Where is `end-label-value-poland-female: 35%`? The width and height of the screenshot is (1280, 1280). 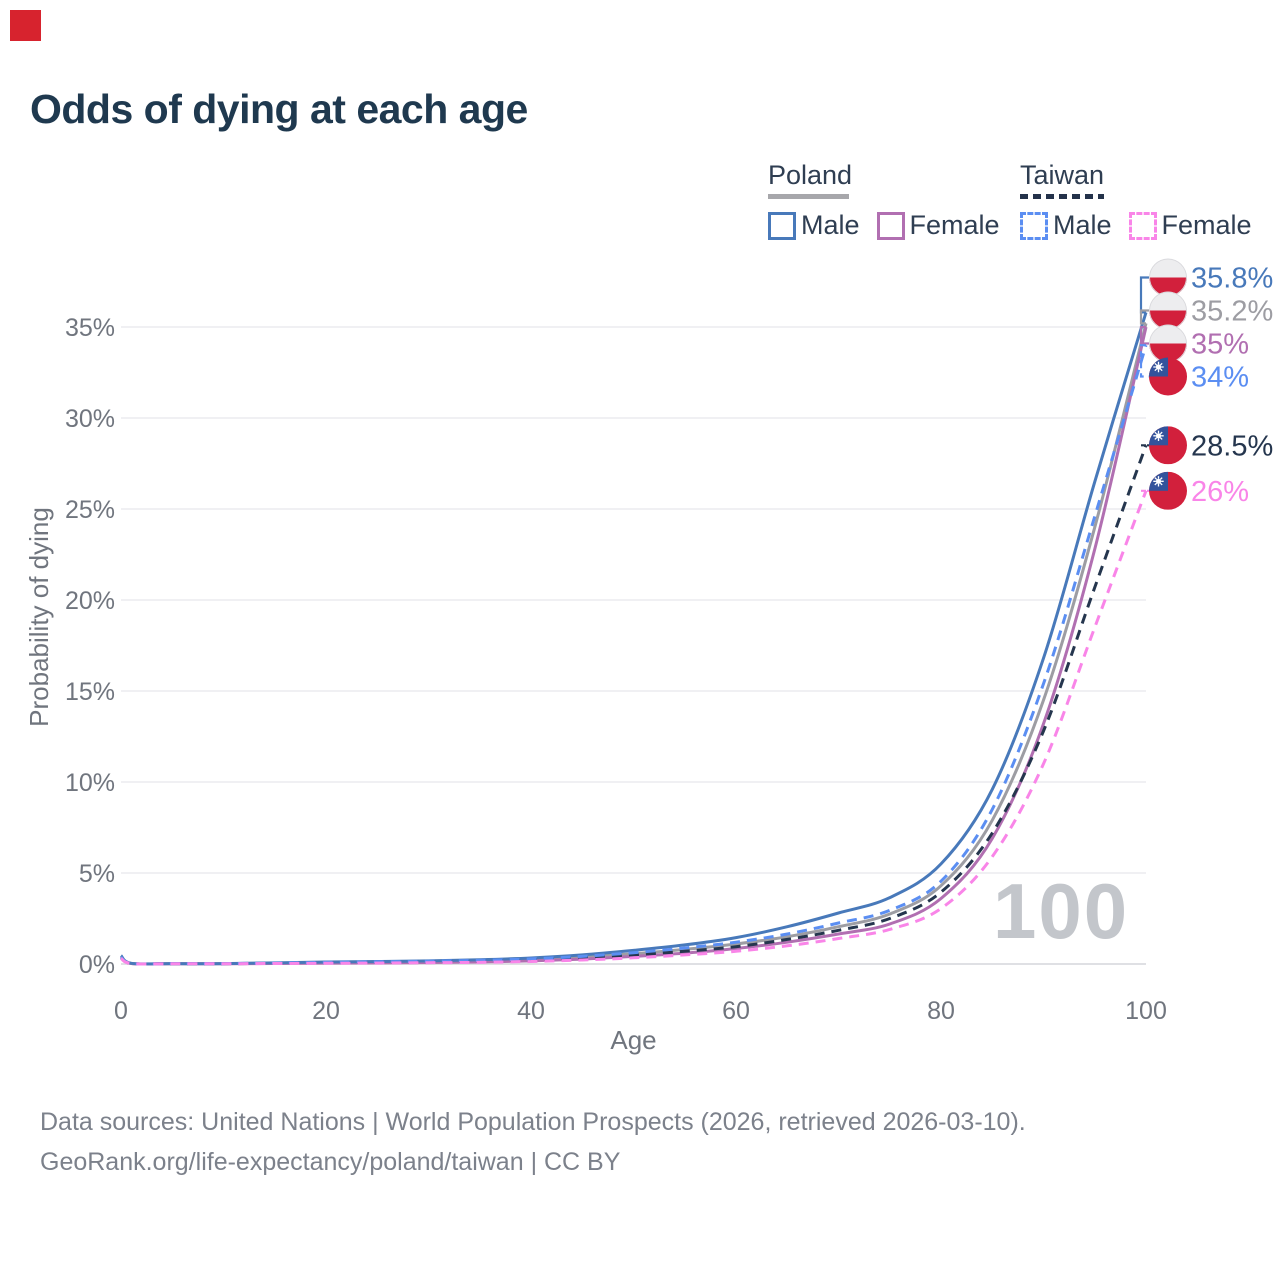 end-label-value-poland-female: 35% is located at coordinates (1220, 345).